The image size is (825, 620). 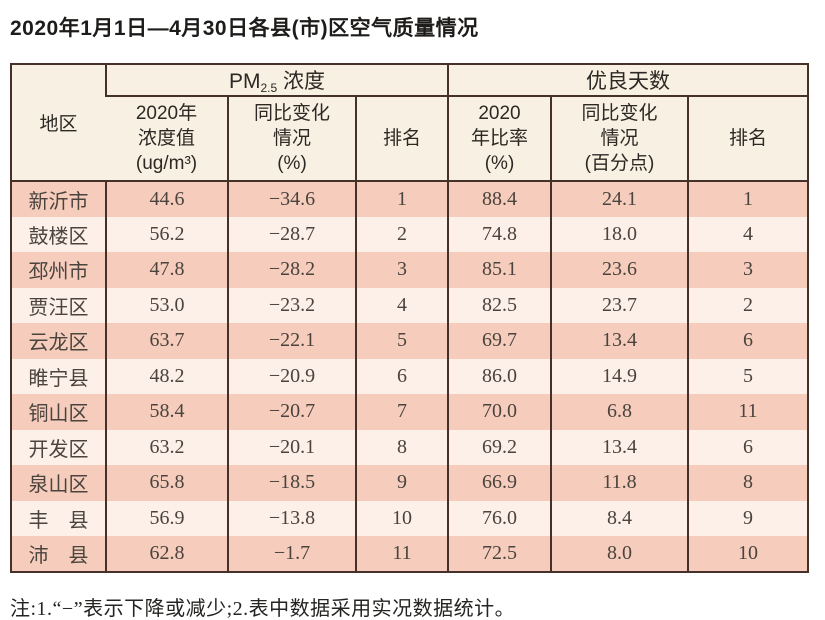 What do you see at coordinates (291, 234) in the screenshot?
I see `cell-pm-change: −28.7` at bounding box center [291, 234].